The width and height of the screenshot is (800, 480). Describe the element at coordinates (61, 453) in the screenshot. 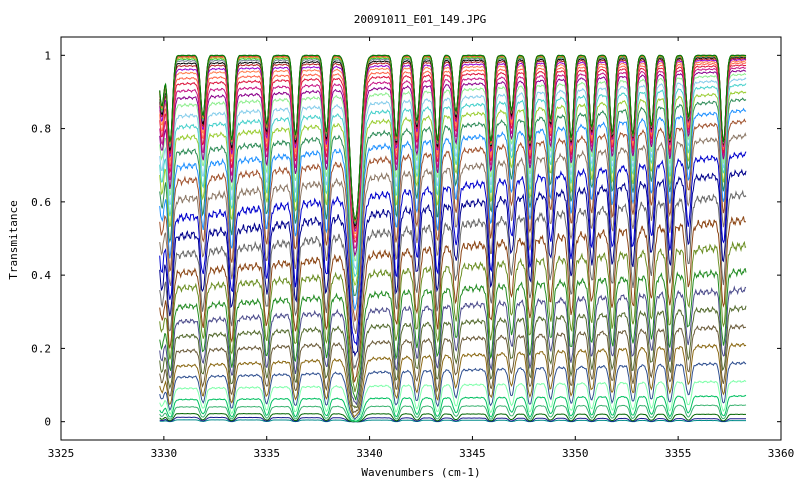

I see `x-tick-label: 3325` at that location.